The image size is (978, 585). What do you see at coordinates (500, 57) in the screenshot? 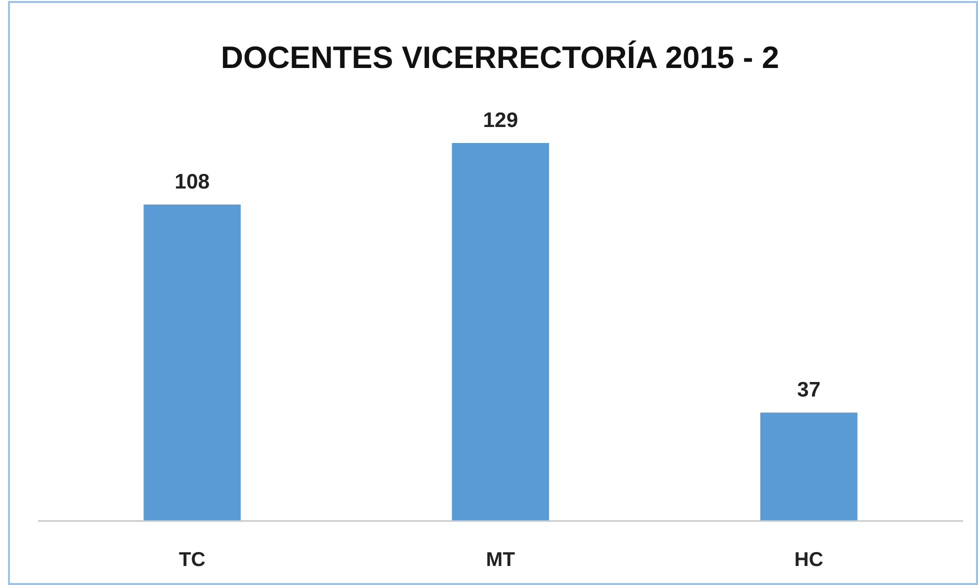
I see `chart-title: DOCENTES VICERRECTORÍA 2015 - 2` at bounding box center [500, 57].